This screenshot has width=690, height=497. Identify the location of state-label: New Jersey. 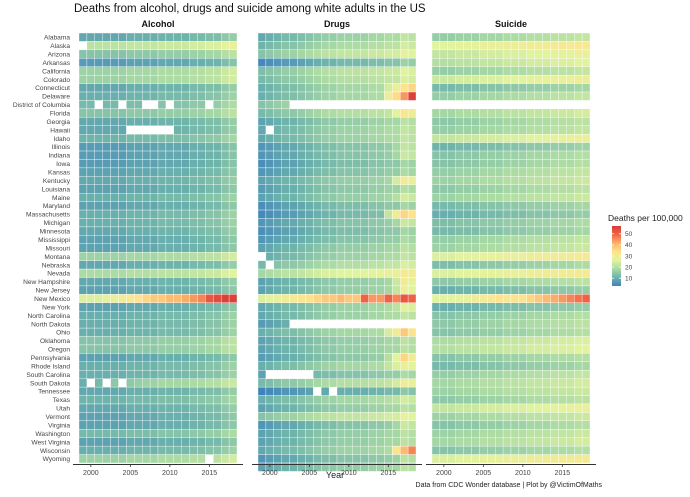
(53, 291).